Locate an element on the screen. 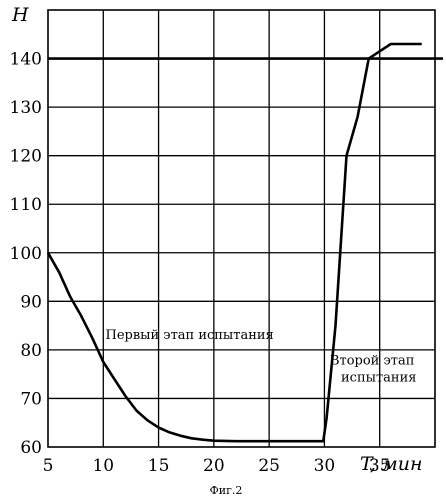  x-tick-label: 30 is located at coordinates (325, 466).